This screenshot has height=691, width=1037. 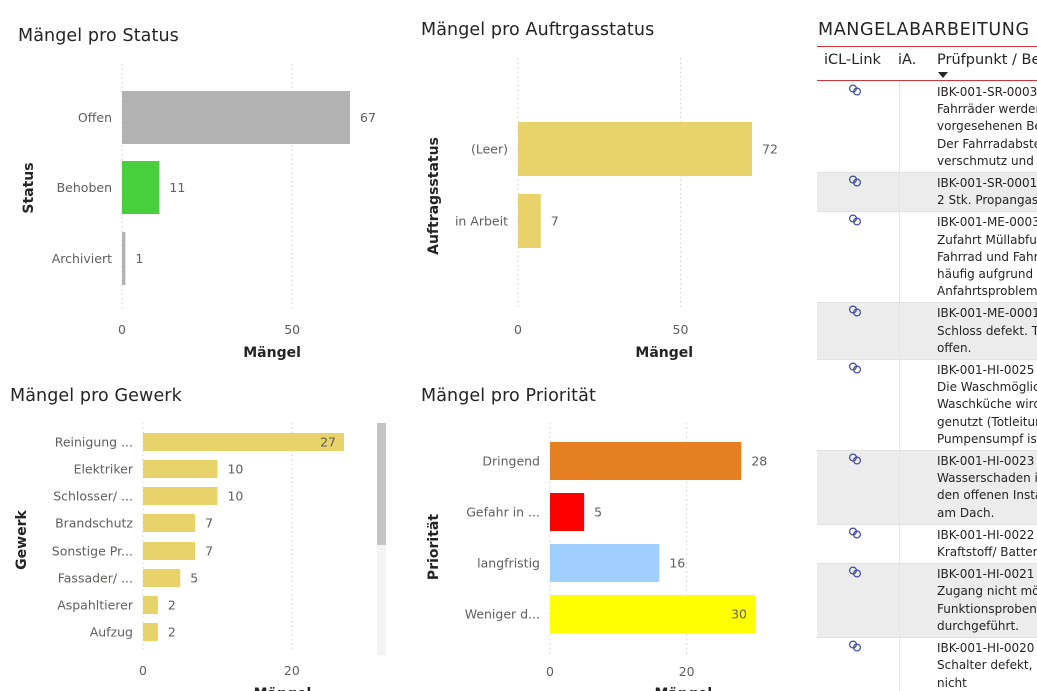 I want to click on data-label: 11, so click(x=177, y=187).